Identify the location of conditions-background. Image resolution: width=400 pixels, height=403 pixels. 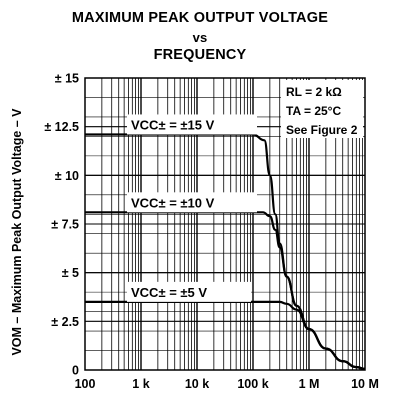
(322, 109).